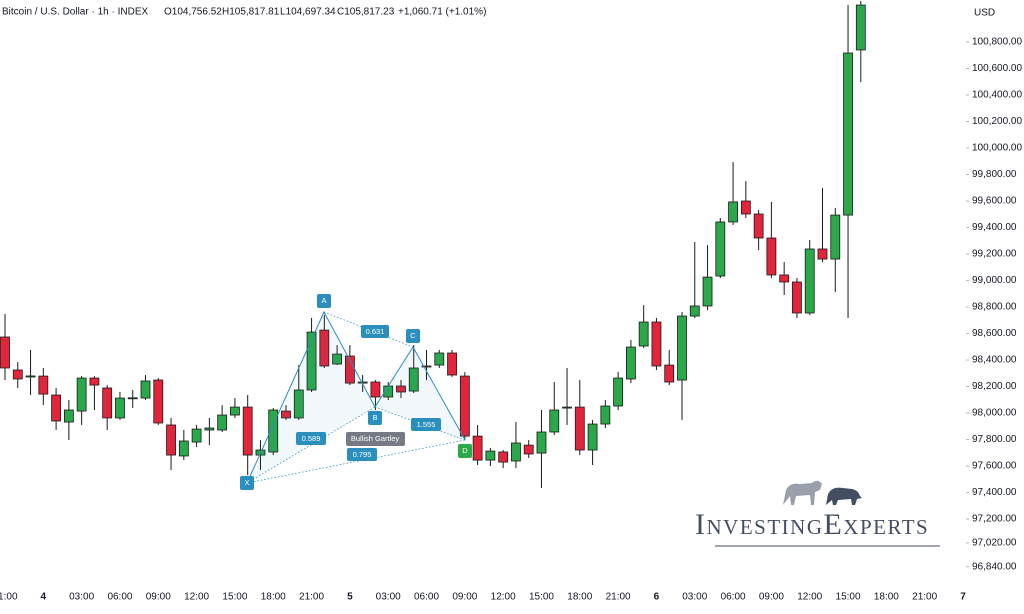  What do you see at coordinates (994, 492) in the screenshot?
I see `y-tick-label: 97,400.00` at bounding box center [994, 492].